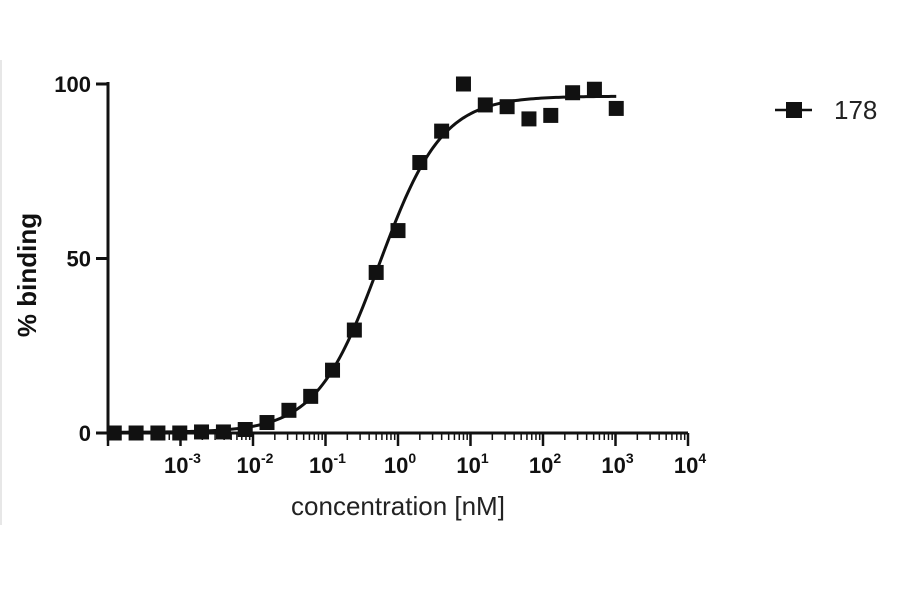  Describe the element at coordinates (85, 433) in the screenshot. I see `y-tick-label: 0` at that location.